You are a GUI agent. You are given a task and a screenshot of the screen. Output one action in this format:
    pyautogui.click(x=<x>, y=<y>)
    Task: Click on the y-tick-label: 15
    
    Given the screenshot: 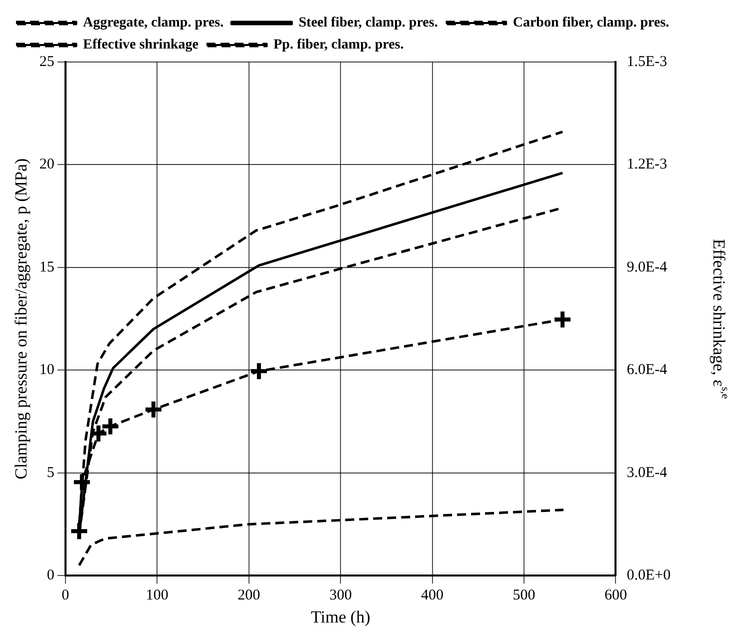 What is the action you would take?
    pyautogui.click(x=46, y=267)
    